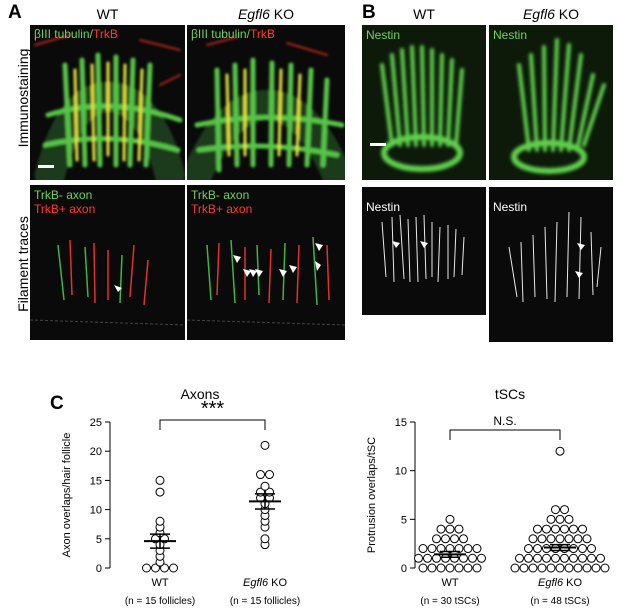 The height and width of the screenshot is (610, 617). What do you see at coordinates (15, 12) in the screenshot?
I see `panel-letter-a: A` at bounding box center [15, 12].